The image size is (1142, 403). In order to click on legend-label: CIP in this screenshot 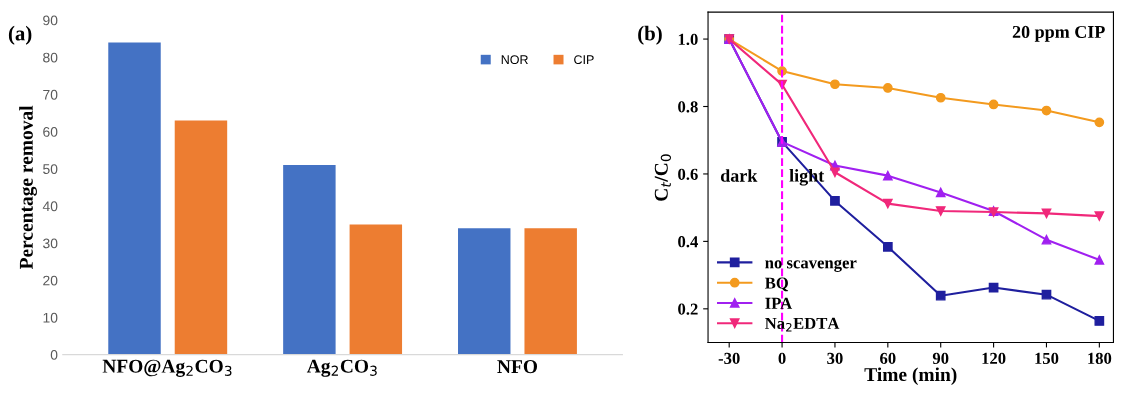, I will do `click(584, 60)`.